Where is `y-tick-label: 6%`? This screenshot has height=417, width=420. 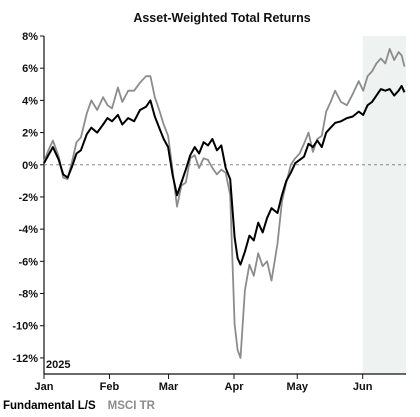
y-tick-label: 6% is located at coordinates (30, 69).